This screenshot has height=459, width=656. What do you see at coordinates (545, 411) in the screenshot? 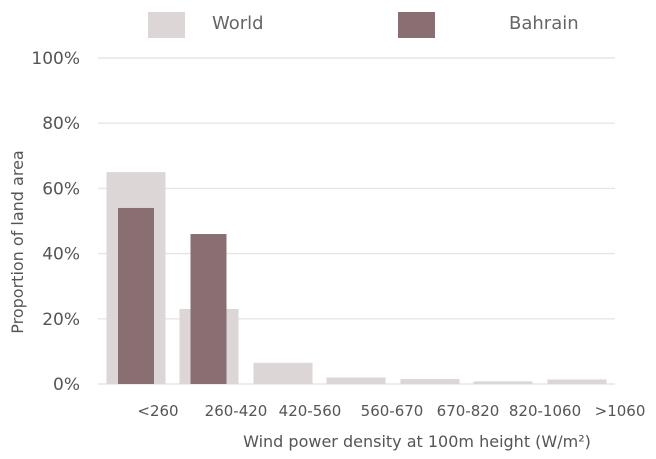
I see `x-tick-label: 820-1060` at bounding box center [545, 411].